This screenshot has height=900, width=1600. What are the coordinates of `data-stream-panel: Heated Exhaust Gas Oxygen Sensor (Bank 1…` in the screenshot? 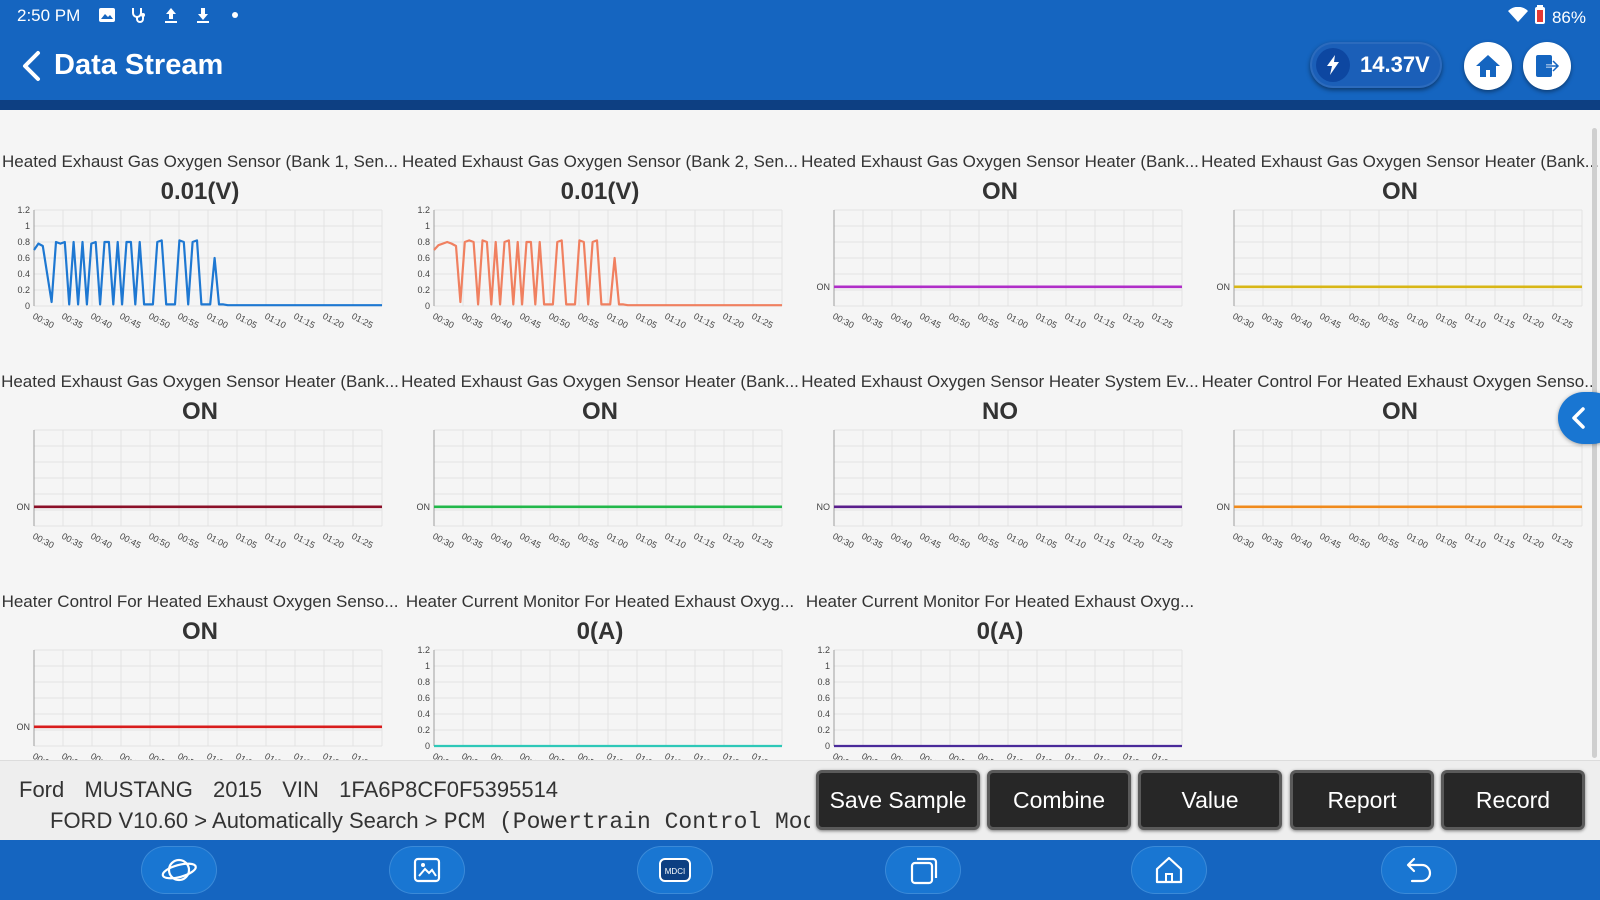 It's located at (200, 220).